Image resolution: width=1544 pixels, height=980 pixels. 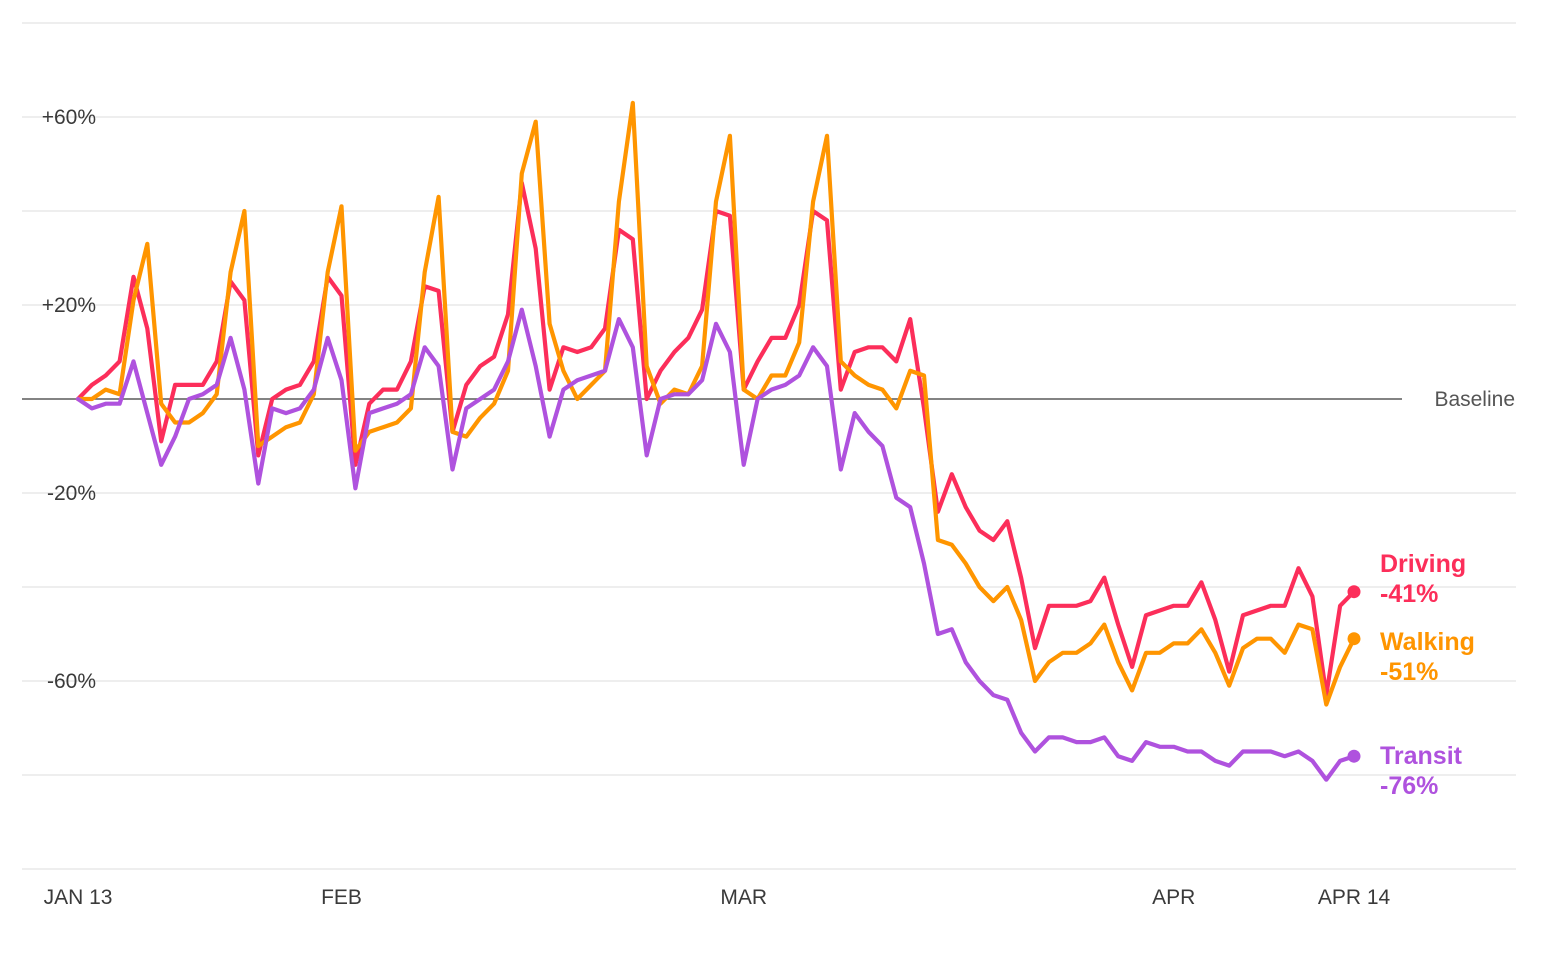 What do you see at coordinates (1421, 756) in the screenshot?
I see `series-name-label-transit: Transit` at bounding box center [1421, 756].